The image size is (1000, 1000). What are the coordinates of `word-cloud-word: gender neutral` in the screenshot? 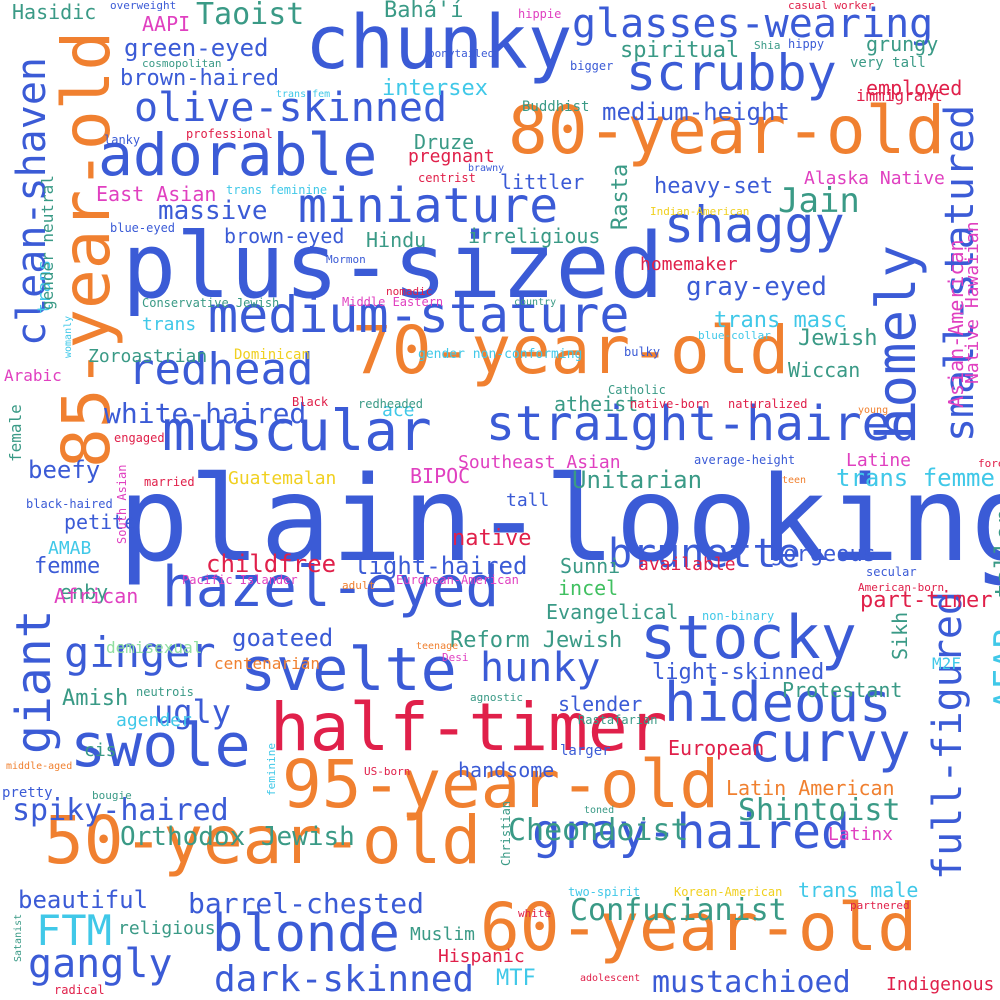 It's located at (47, 242).